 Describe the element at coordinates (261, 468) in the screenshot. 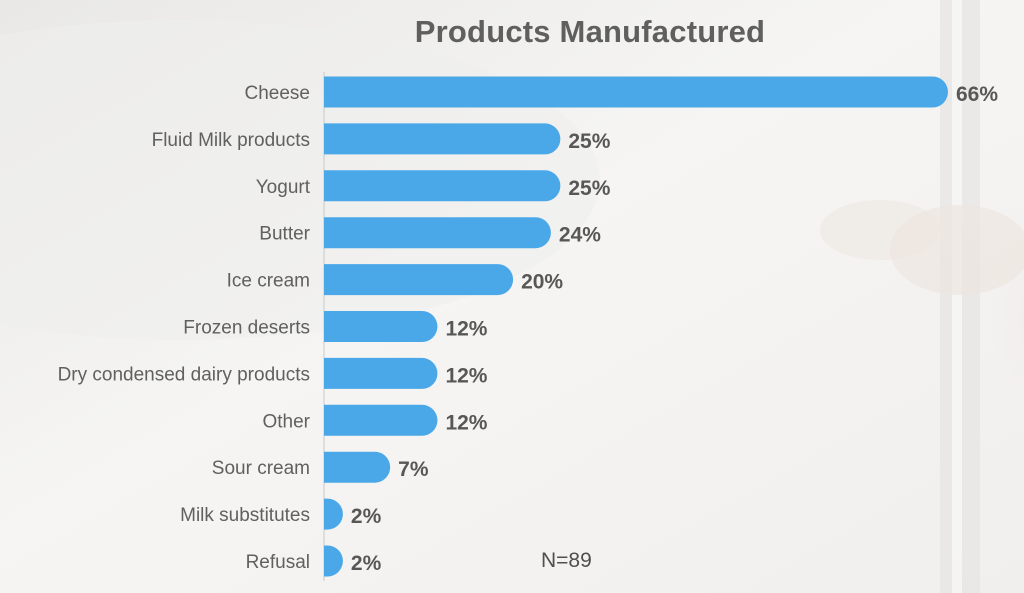

I see `category-label-8: Sour cream` at that location.